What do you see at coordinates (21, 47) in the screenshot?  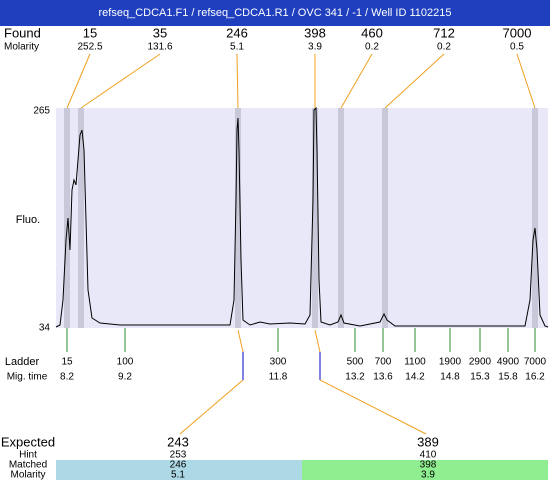 I see `molarity-label: Molarity` at bounding box center [21, 47].